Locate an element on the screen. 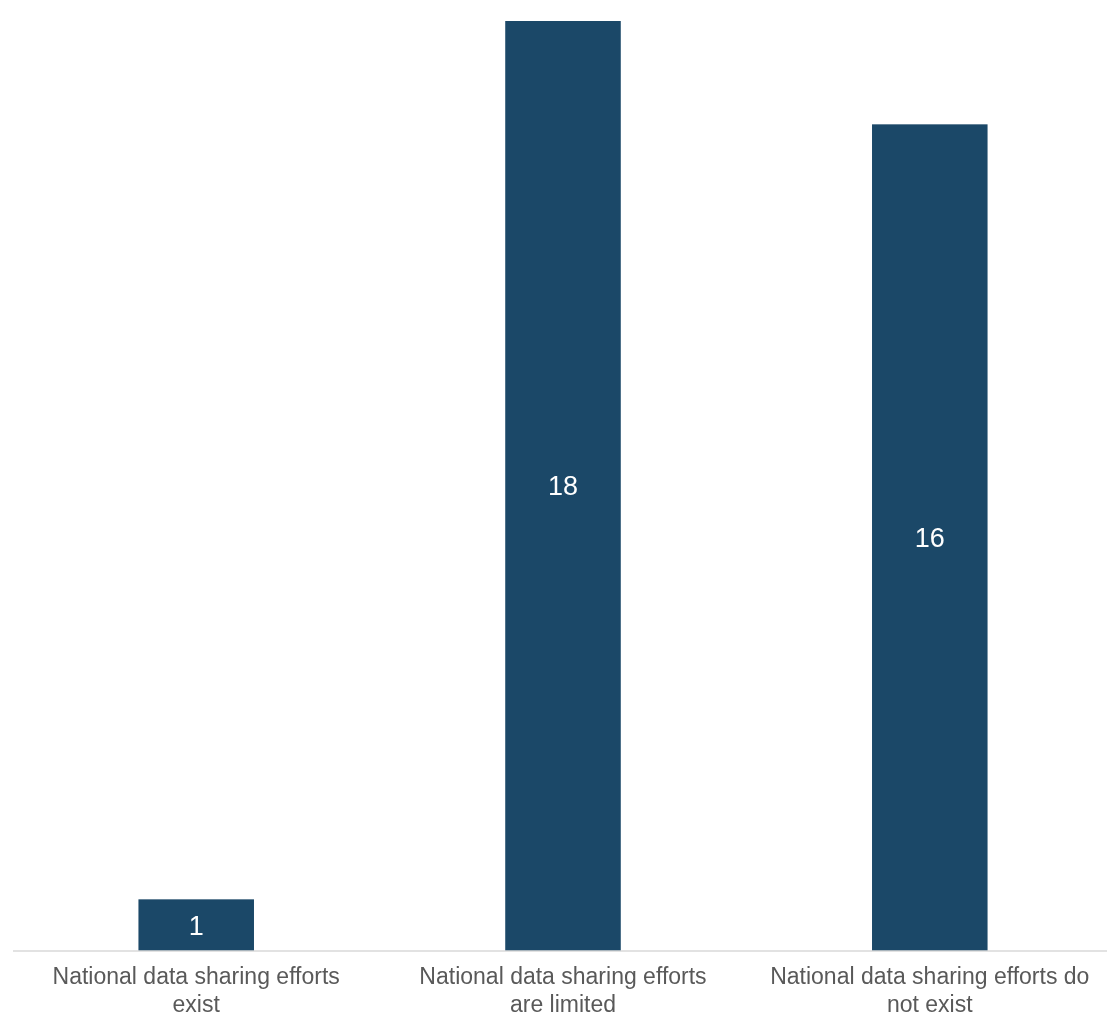 The width and height of the screenshot is (1107, 1016). x-tick-label: National data sharing efforts are limited is located at coordinates (563, 989).